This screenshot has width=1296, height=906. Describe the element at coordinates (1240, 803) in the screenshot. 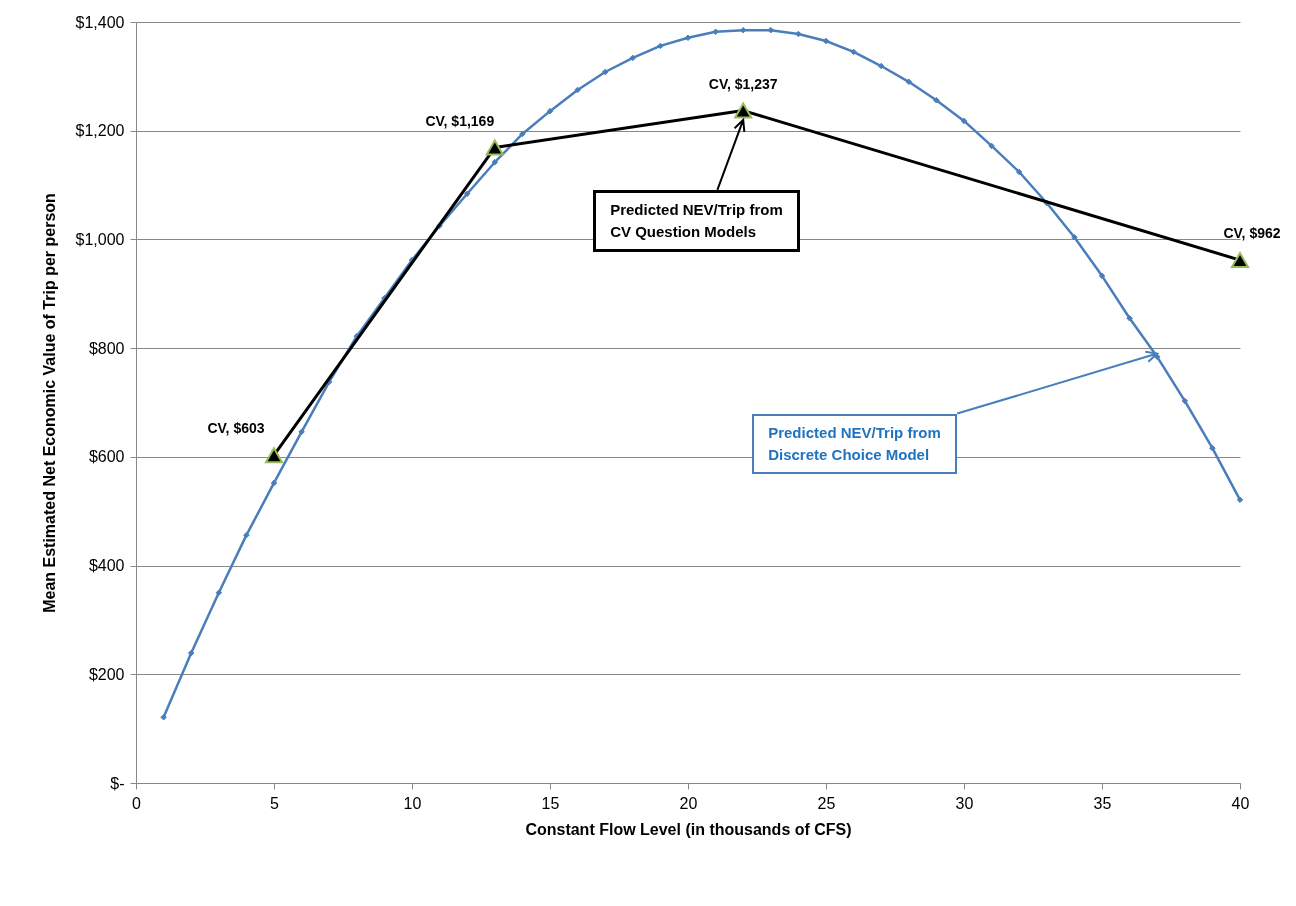

I see `x-tick-label: 40` at that location.